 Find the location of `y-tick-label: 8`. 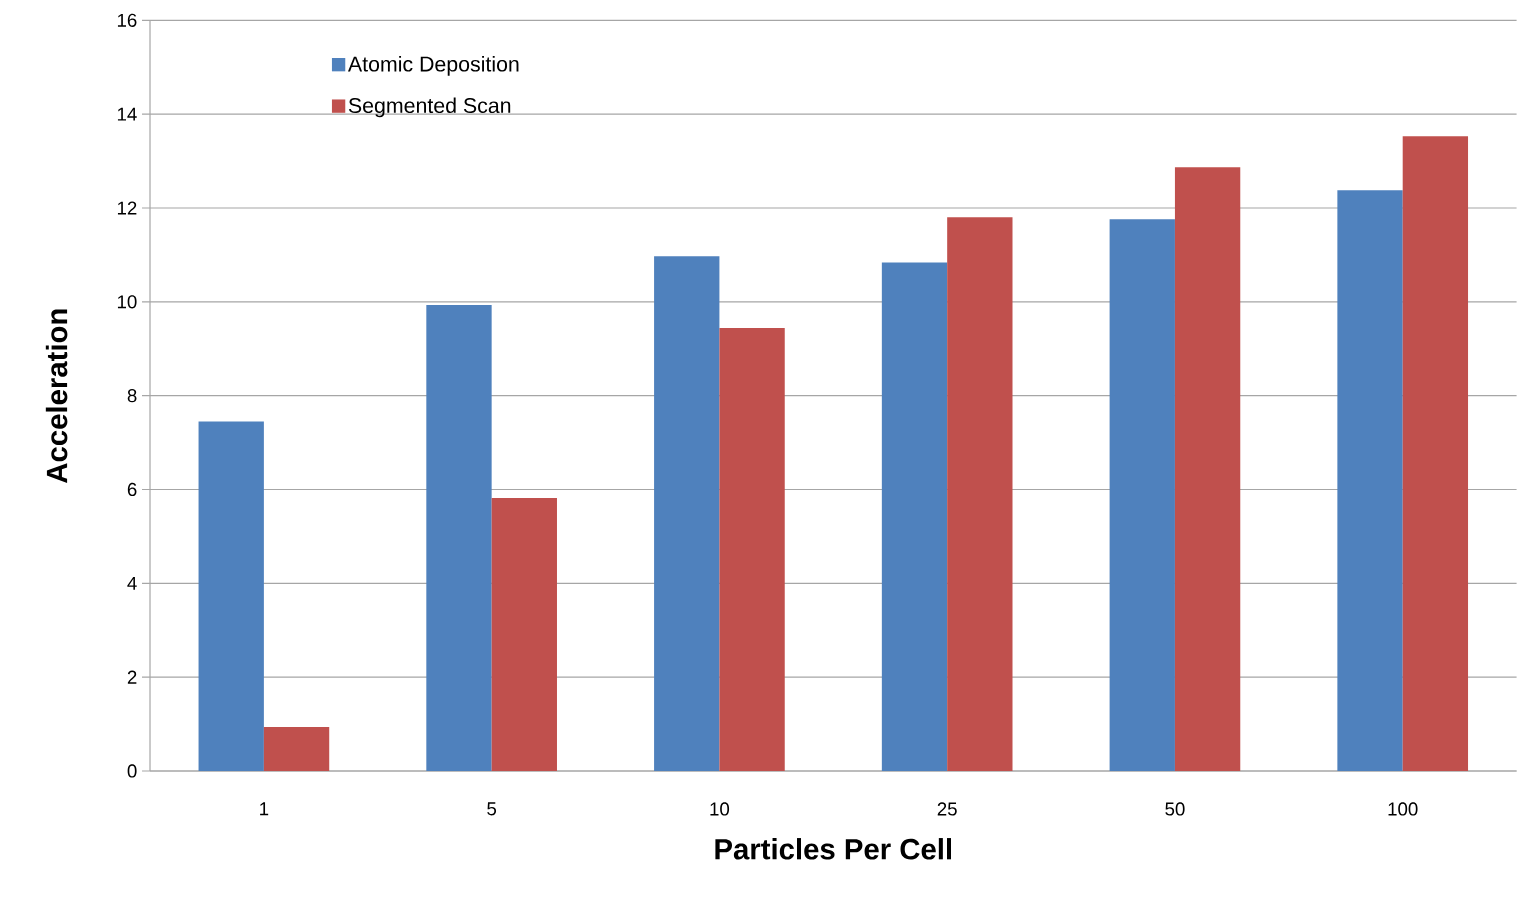

y-tick-label: 8 is located at coordinates (132, 396).